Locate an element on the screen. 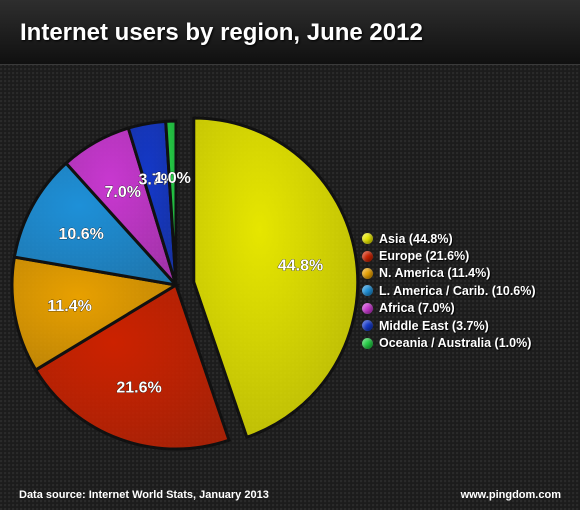  slice-label: 1.0% is located at coordinates (172, 178).